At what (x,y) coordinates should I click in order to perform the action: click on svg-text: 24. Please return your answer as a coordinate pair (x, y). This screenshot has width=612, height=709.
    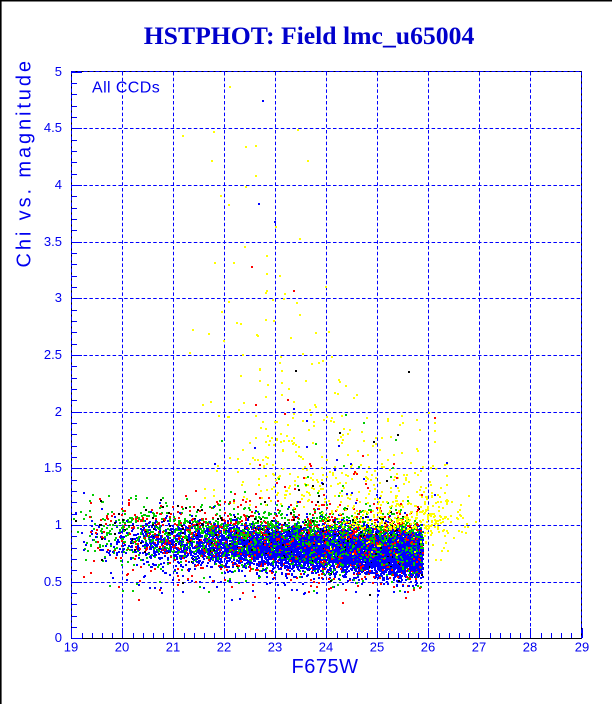
    Looking at the image, I should click on (326, 647).